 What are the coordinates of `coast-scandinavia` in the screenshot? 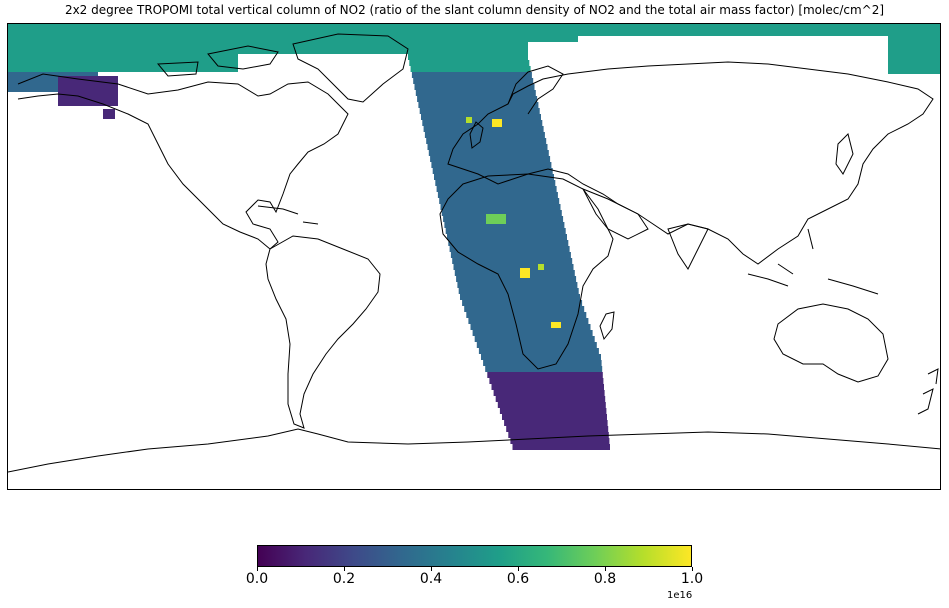 It's located at (535, 90).